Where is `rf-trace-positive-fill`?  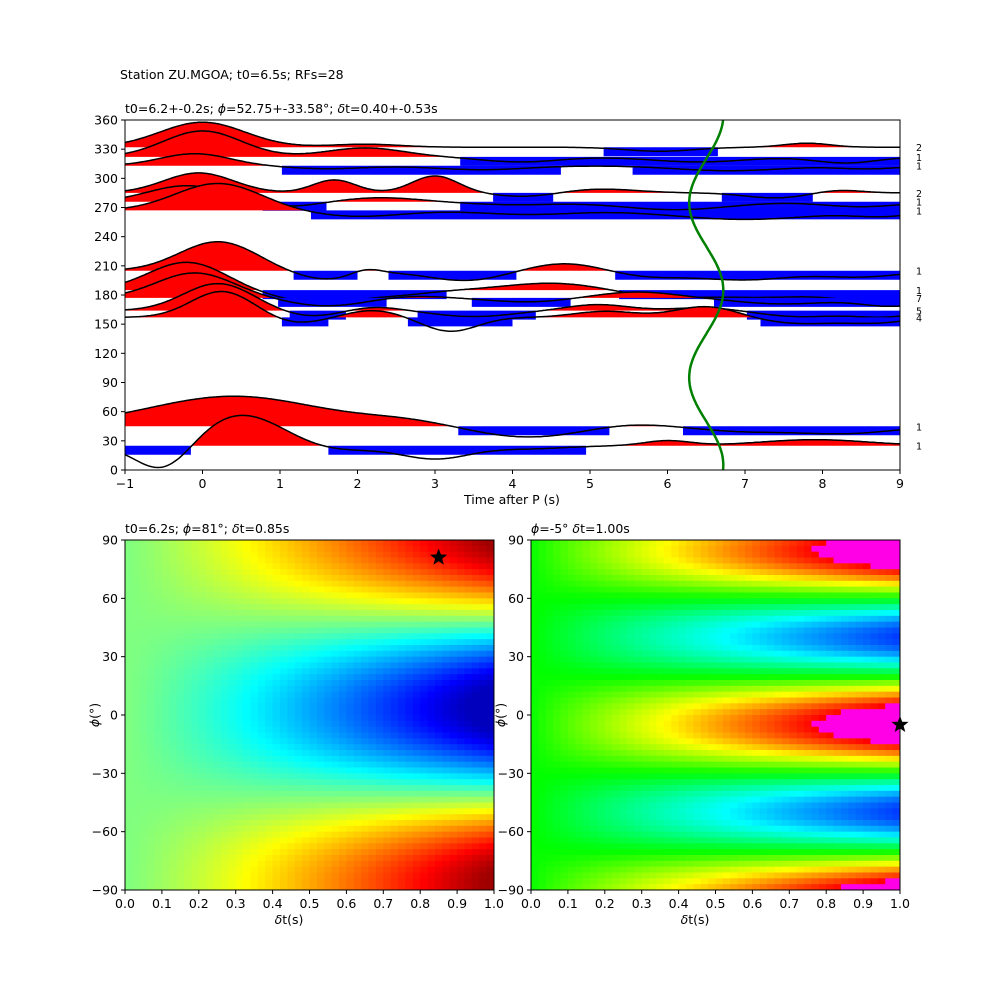
rf-trace-positive-fill is located at coordinates (512, 159).